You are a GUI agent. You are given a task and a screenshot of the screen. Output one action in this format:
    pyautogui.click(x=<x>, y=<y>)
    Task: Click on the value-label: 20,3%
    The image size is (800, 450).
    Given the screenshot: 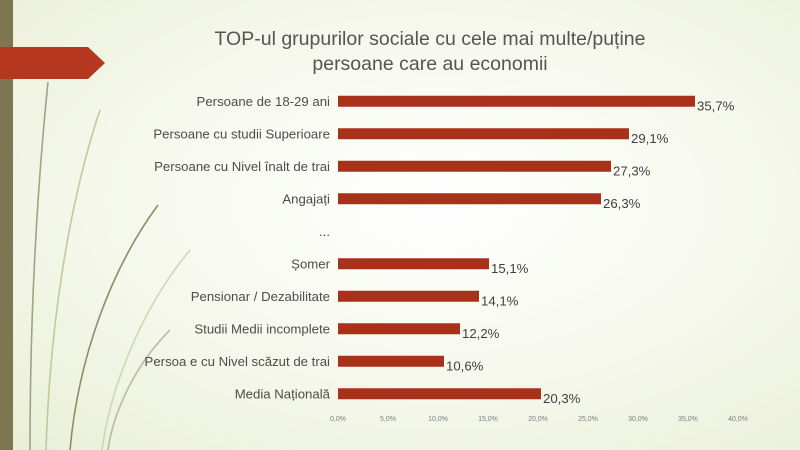 What is the action you would take?
    pyautogui.click(x=562, y=398)
    